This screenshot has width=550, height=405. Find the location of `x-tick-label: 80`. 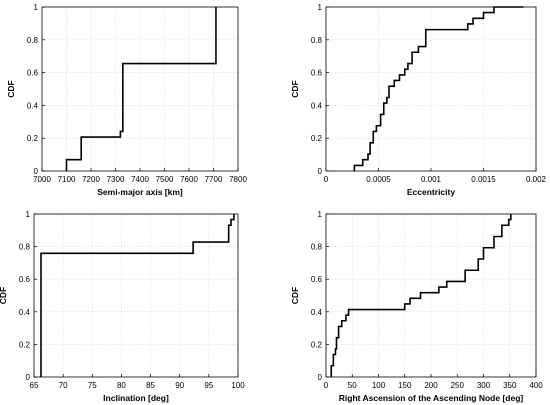

x-tick-label: 80 is located at coordinates (121, 385).